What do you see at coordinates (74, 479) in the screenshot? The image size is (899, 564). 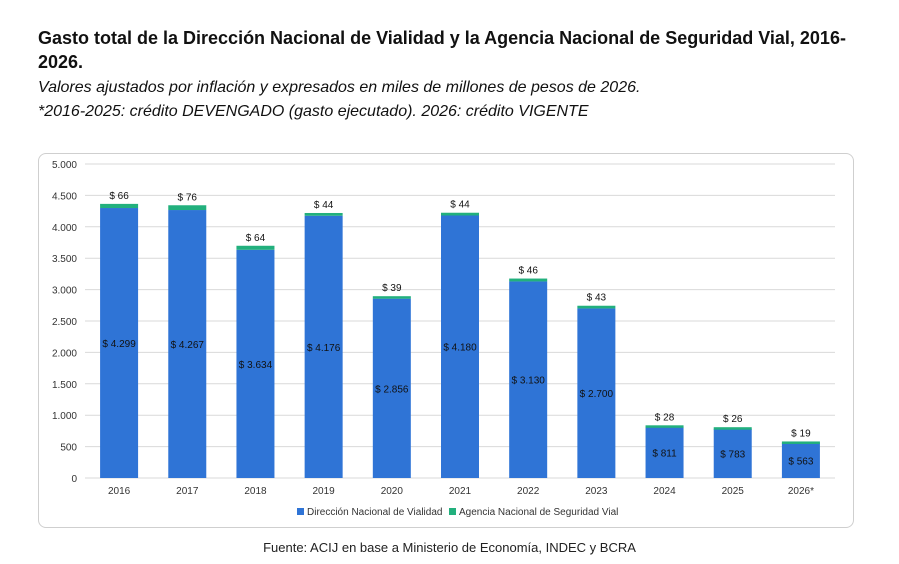 I see `y-tick-label: 0` at bounding box center [74, 479].